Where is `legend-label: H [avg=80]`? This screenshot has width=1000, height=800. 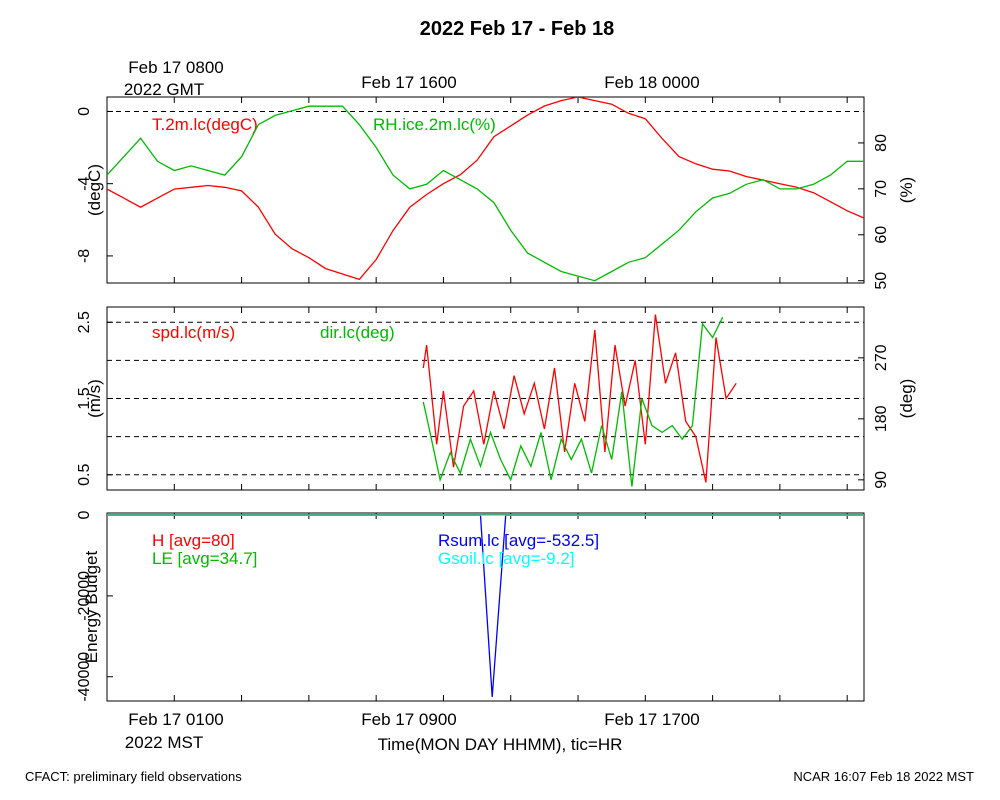 legend-label: H [avg=80] is located at coordinates (193, 540).